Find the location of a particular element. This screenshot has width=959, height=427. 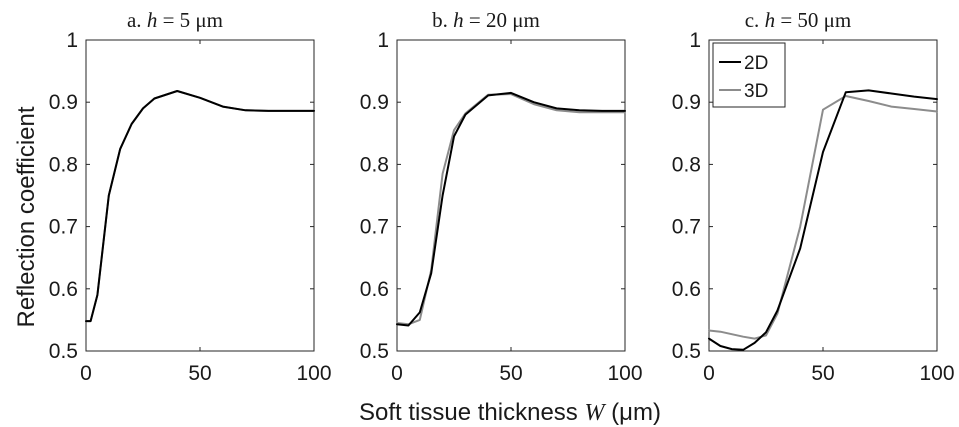

panel-2-y-tick-label: 0.5 is located at coordinates (374, 351).